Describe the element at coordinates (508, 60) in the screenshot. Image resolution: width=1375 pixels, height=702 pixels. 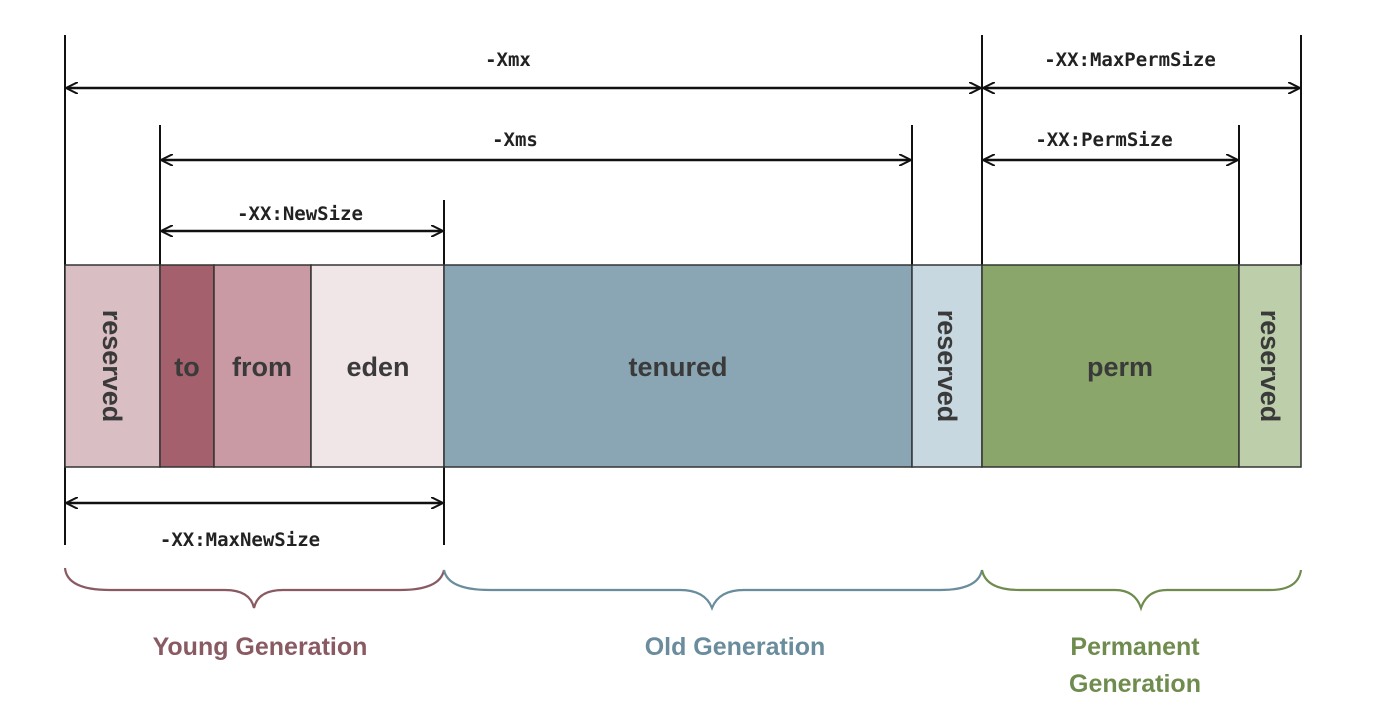
I see `xmx-label: -Xmx` at that location.